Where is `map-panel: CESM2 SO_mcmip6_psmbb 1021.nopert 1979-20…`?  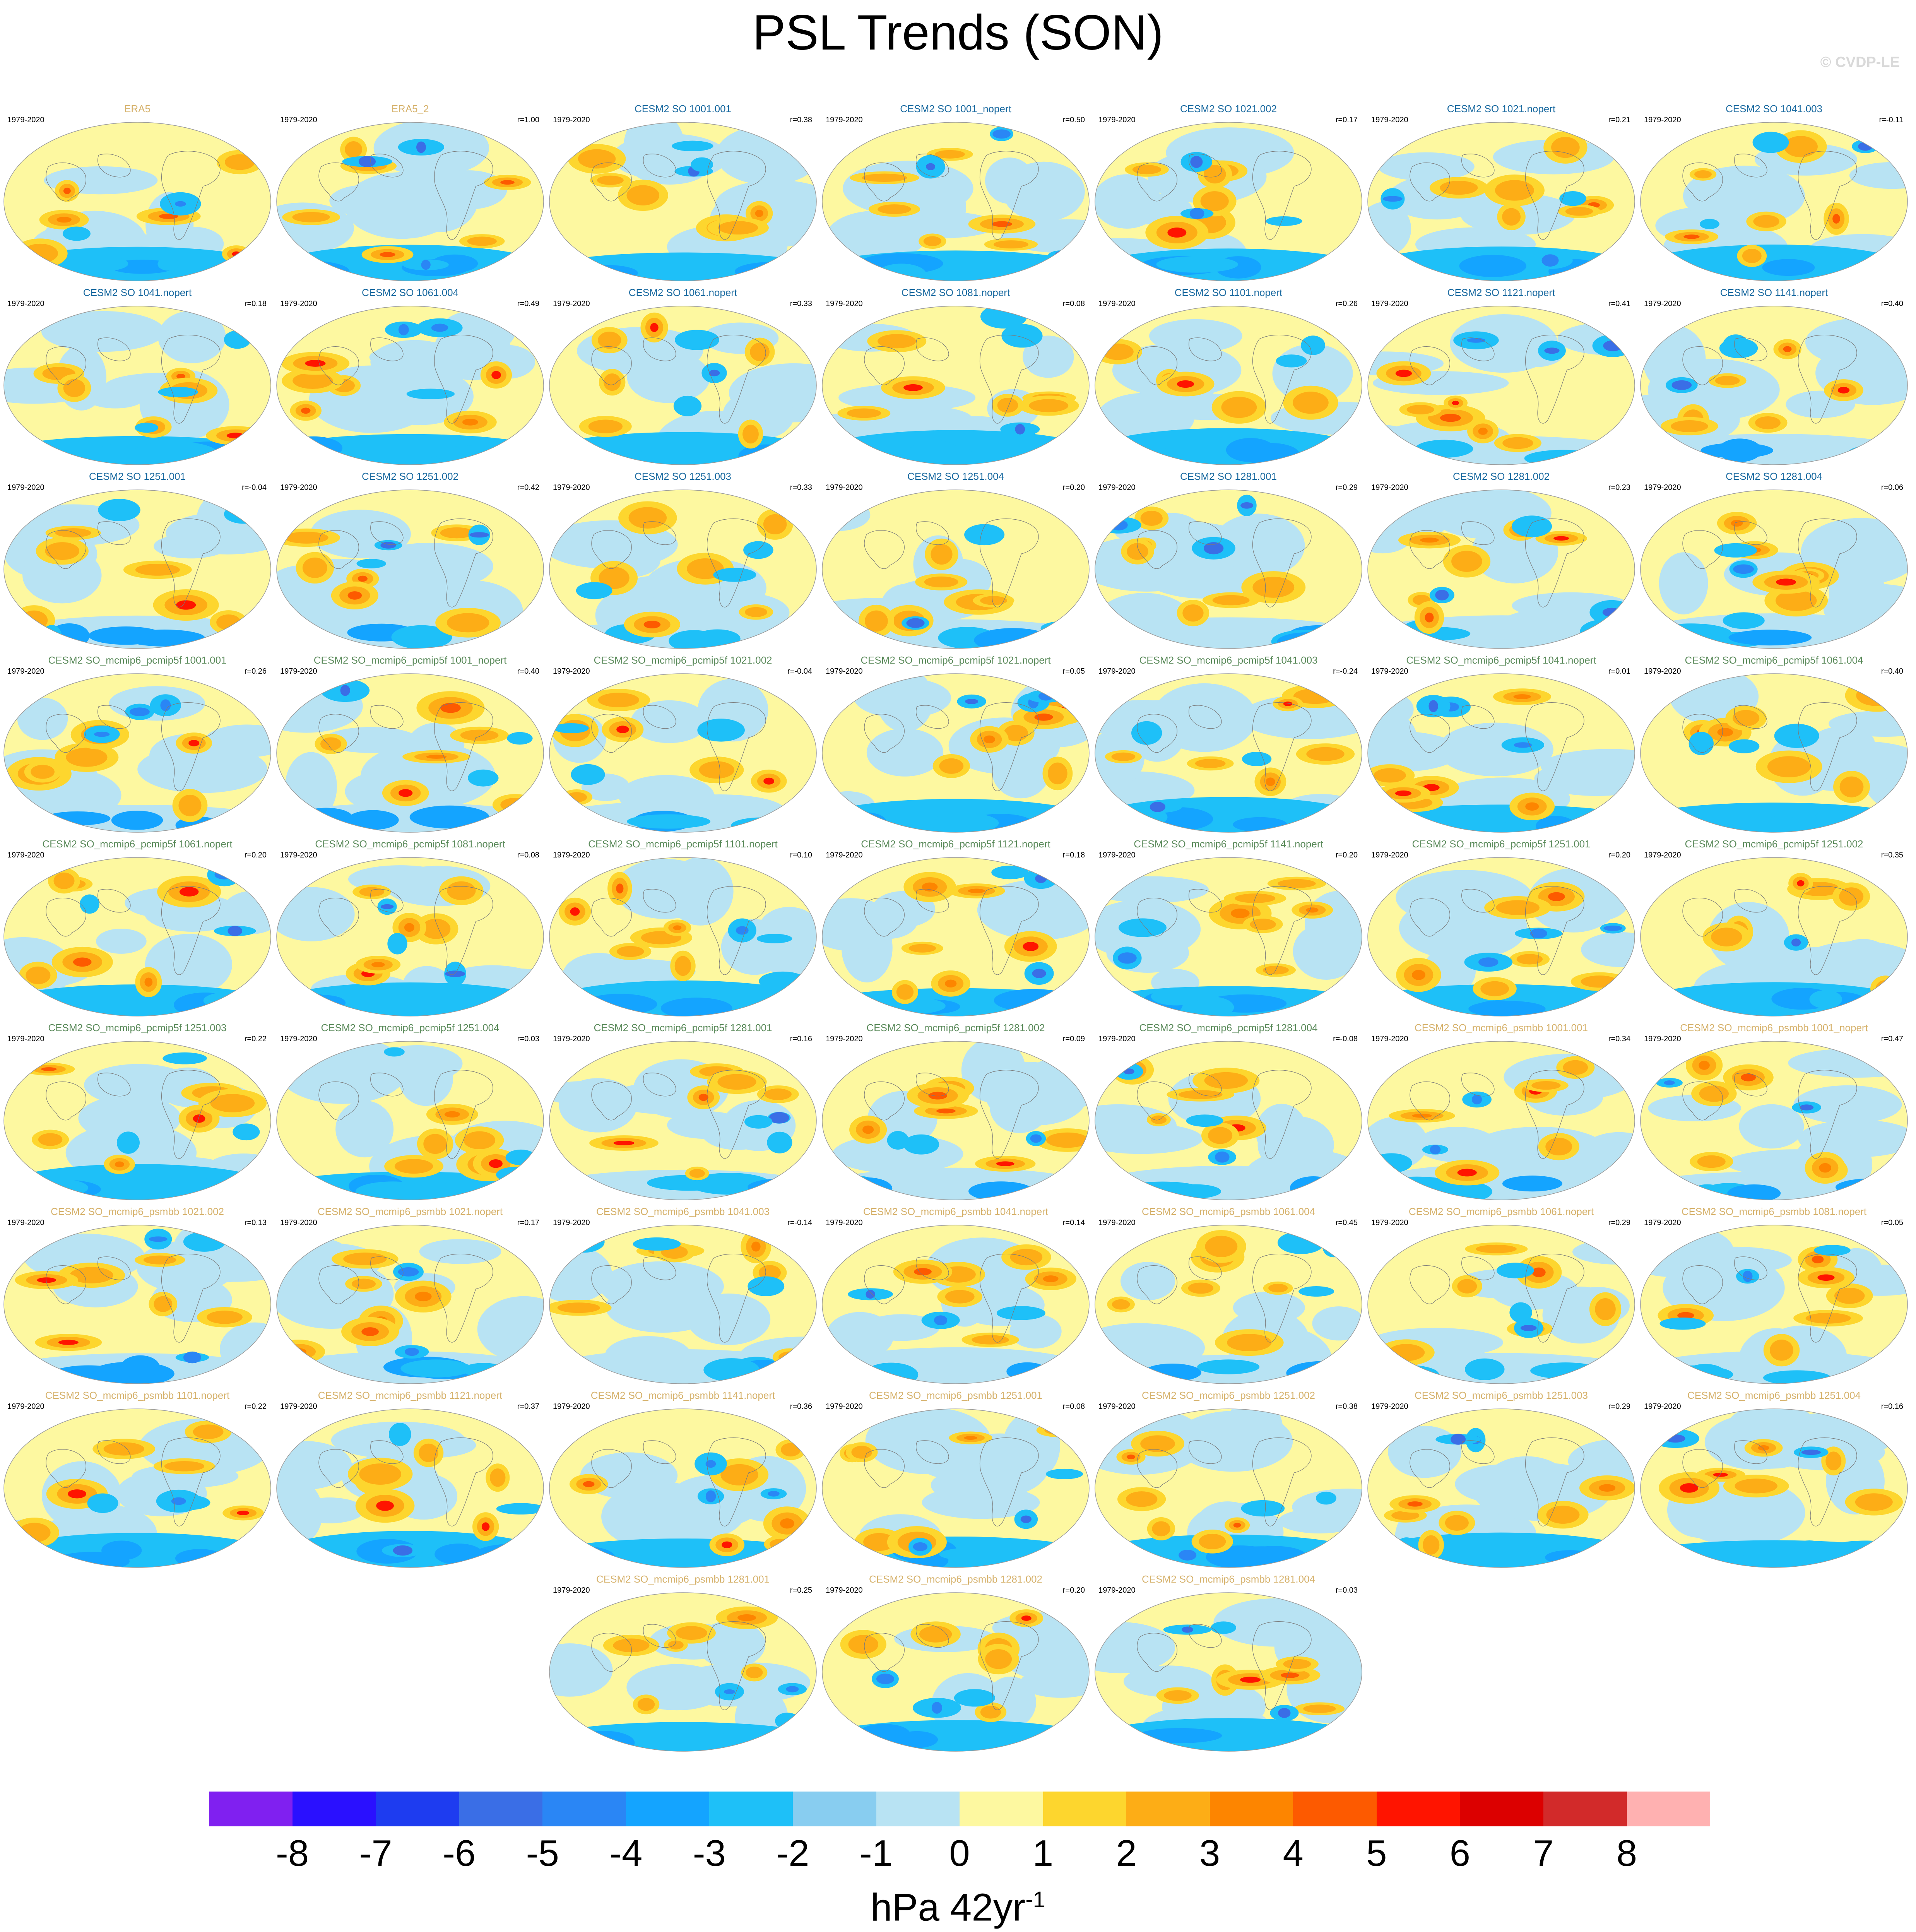
map-panel: CESM2 SO_mcmip6_psmbb 1021.nopert 1979-20… is located at coordinates (411, 1296).